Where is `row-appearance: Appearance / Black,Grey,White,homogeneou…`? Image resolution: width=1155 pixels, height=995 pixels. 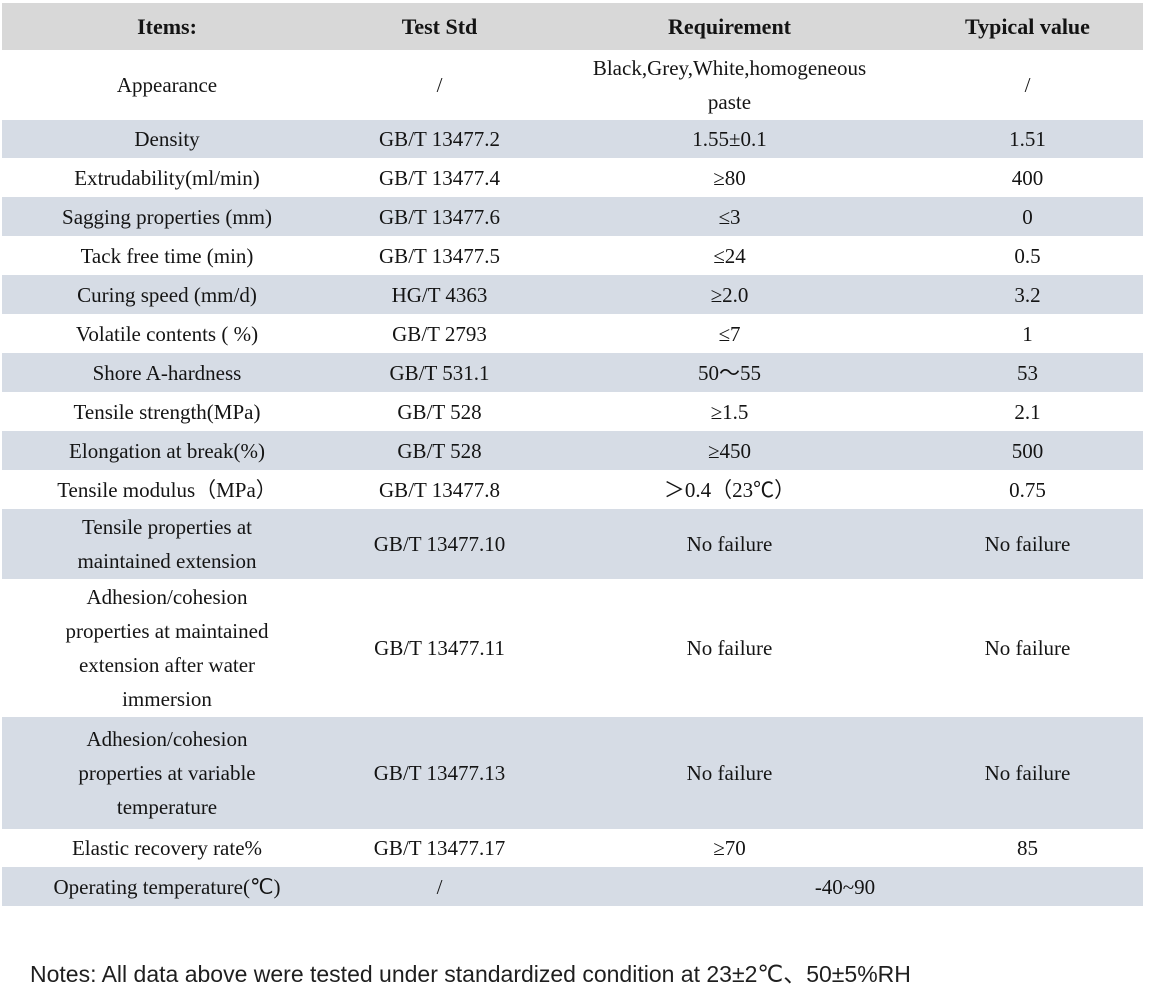
row-appearance: Appearance / Black,Grey,White,homogeneou… is located at coordinates (572, 85).